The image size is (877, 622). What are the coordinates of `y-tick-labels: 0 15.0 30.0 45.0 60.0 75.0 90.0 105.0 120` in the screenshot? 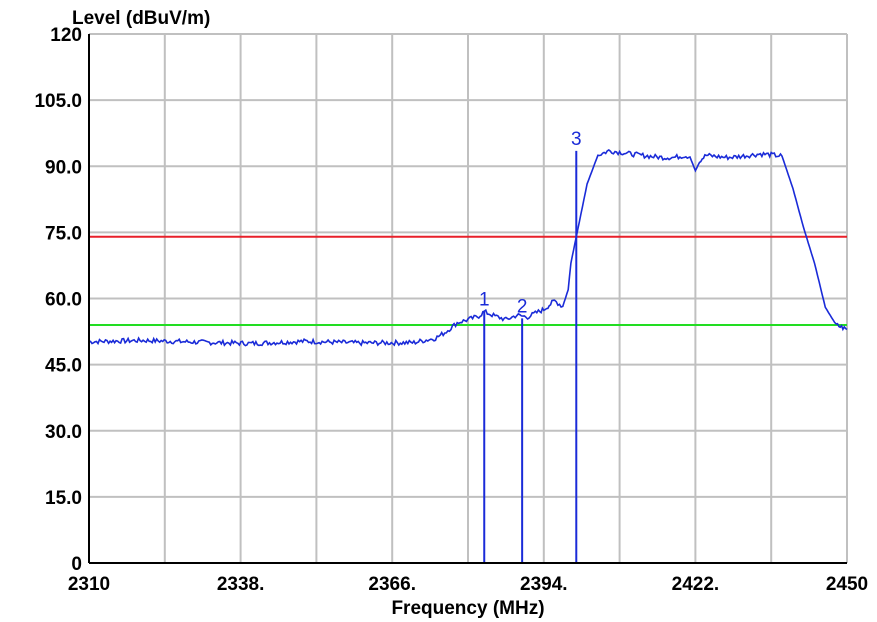 It's located at (58, 300).